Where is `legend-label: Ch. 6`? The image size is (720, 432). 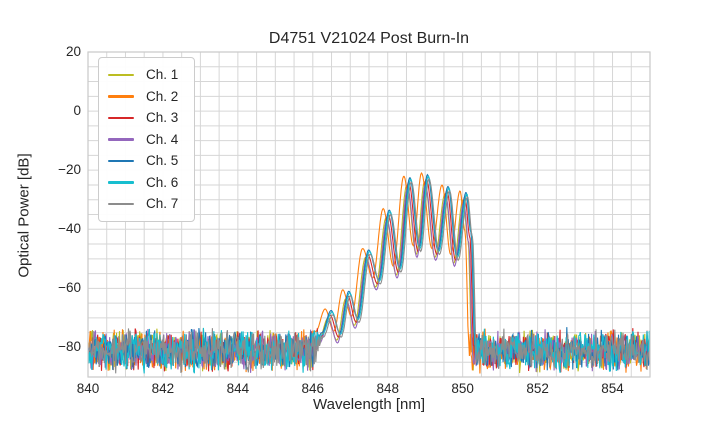 legend-label: Ch. 6 is located at coordinates (162, 182).